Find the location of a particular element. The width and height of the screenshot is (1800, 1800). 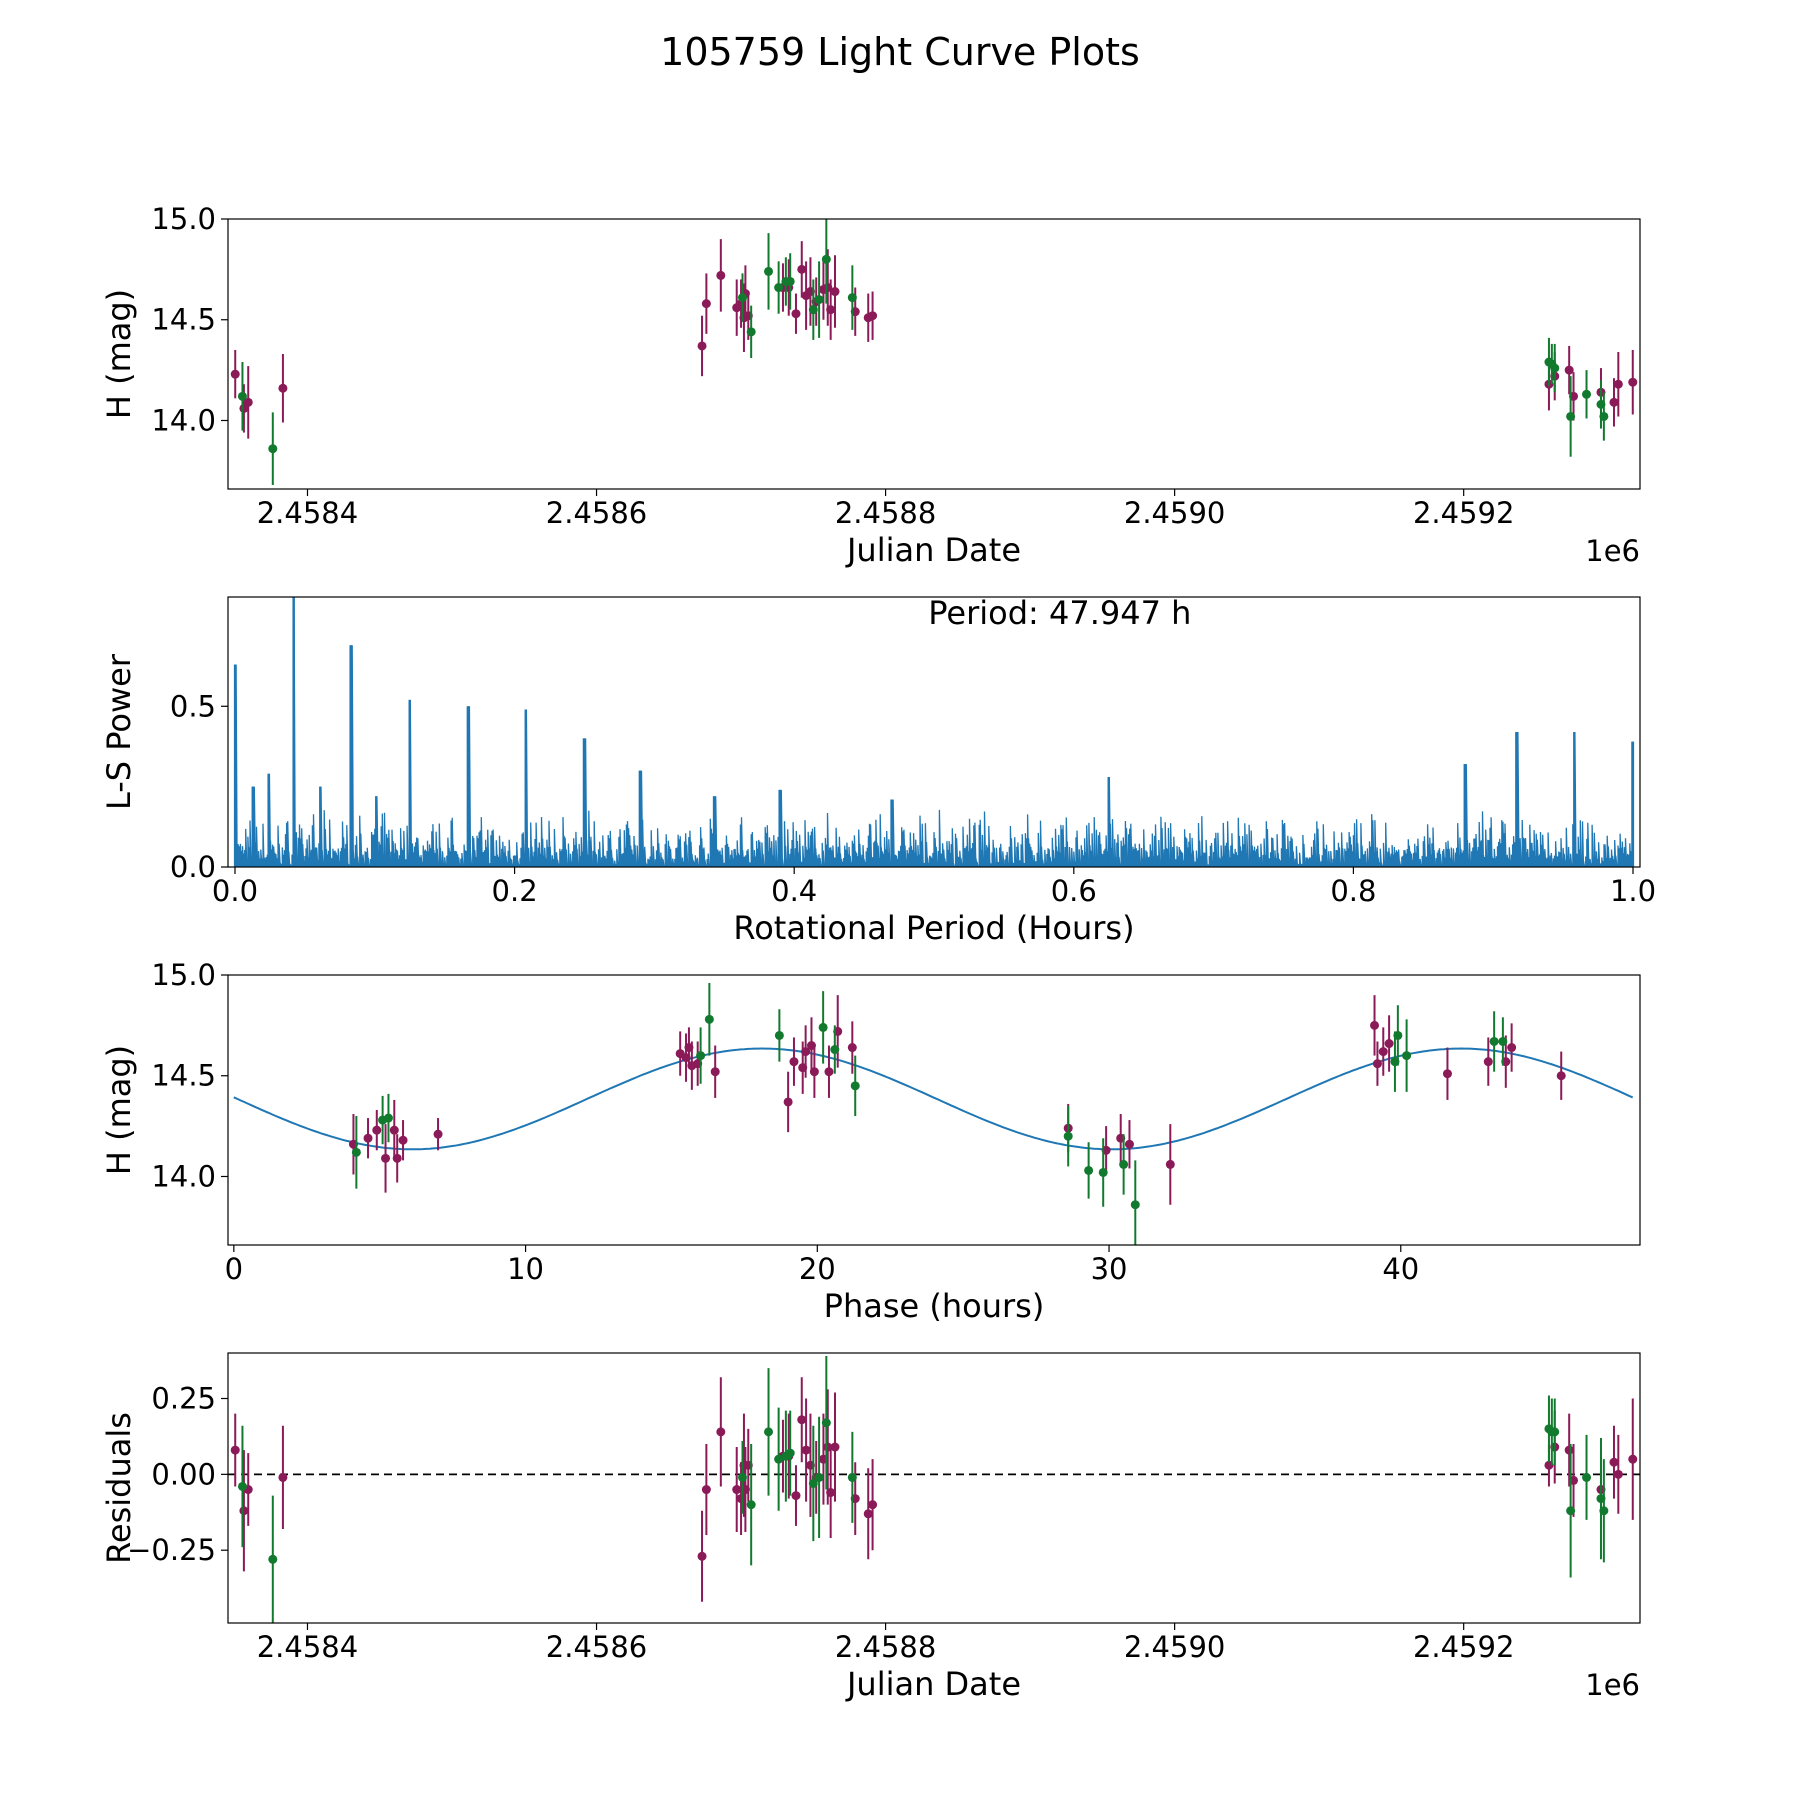

y-tick-label: 0.00 is located at coordinates (183, 1474).